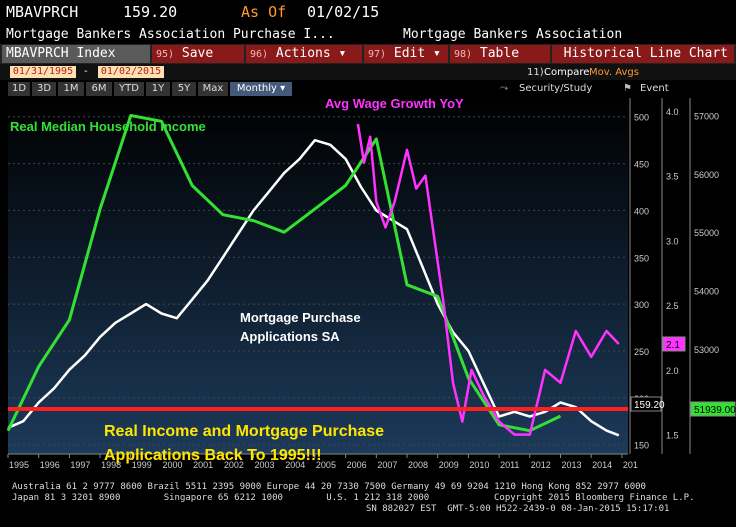  What do you see at coordinates (213, 89) in the screenshot?
I see `period-max-tab: Max` at bounding box center [213, 89].